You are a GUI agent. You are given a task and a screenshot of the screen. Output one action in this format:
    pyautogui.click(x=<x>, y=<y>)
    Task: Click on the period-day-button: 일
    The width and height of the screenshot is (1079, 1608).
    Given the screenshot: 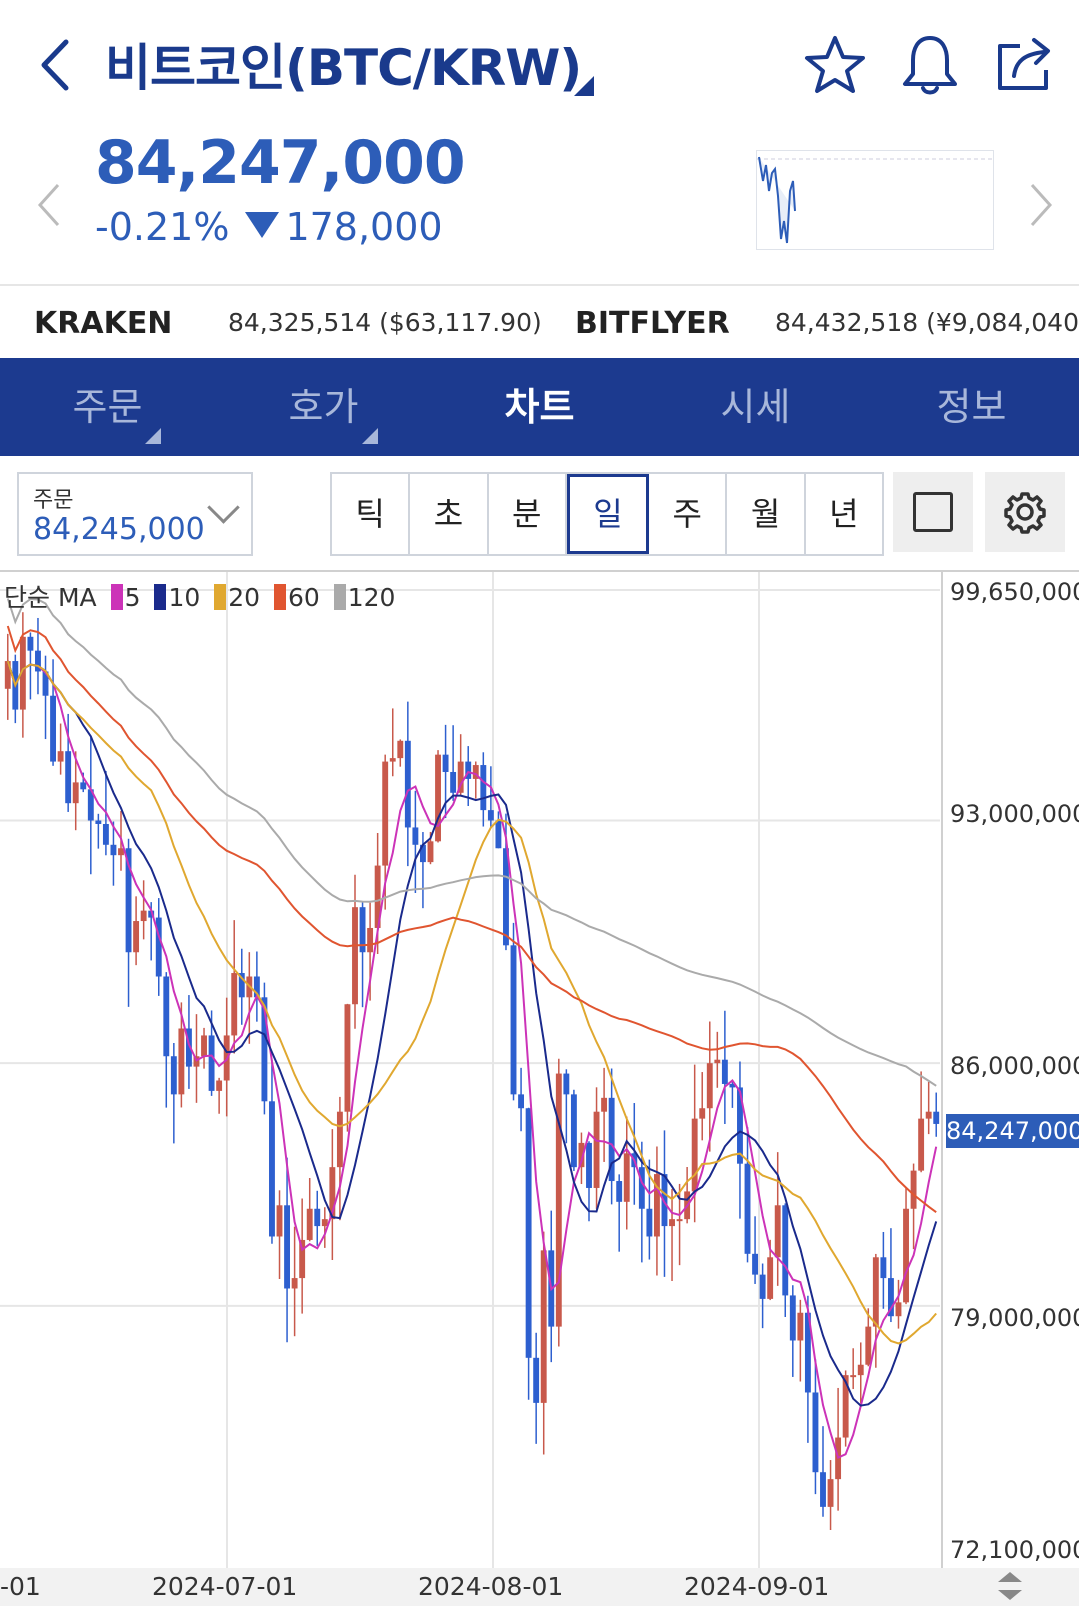 What is the action you would take?
    pyautogui.click(x=608, y=514)
    